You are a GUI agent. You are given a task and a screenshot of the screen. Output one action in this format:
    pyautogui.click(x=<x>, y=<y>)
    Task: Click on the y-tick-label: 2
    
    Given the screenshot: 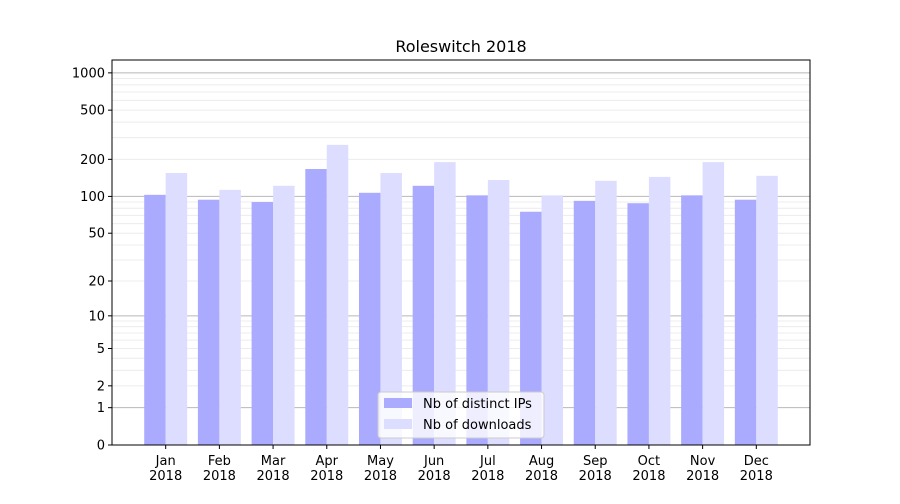 What is the action you would take?
    pyautogui.click(x=101, y=386)
    